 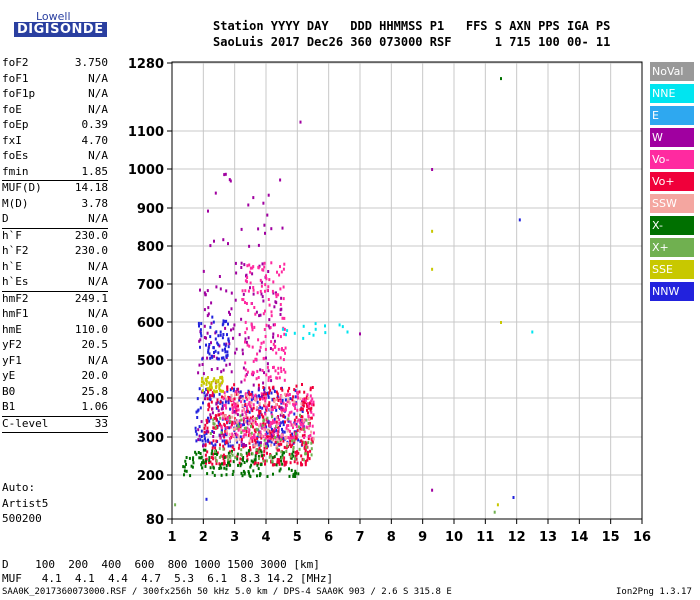 What do you see at coordinates (55, 64) in the screenshot?
I see `parameter-row: foF2 3.750` at bounding box center [55, 64].